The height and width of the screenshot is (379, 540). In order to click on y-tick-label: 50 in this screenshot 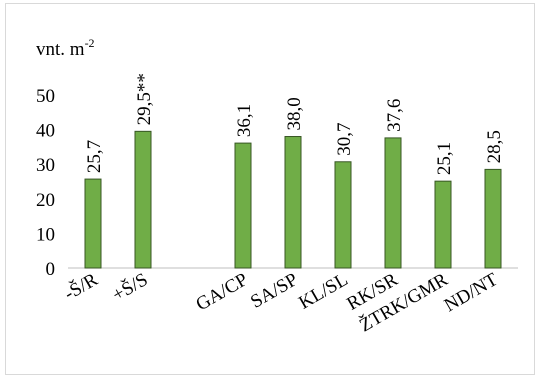, I will do `click(45, 96)`.